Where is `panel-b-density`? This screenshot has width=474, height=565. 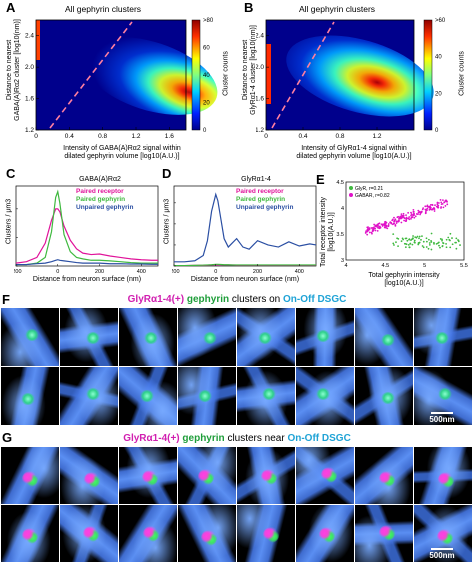
panel-b-density is located at coordinates (360, 76).